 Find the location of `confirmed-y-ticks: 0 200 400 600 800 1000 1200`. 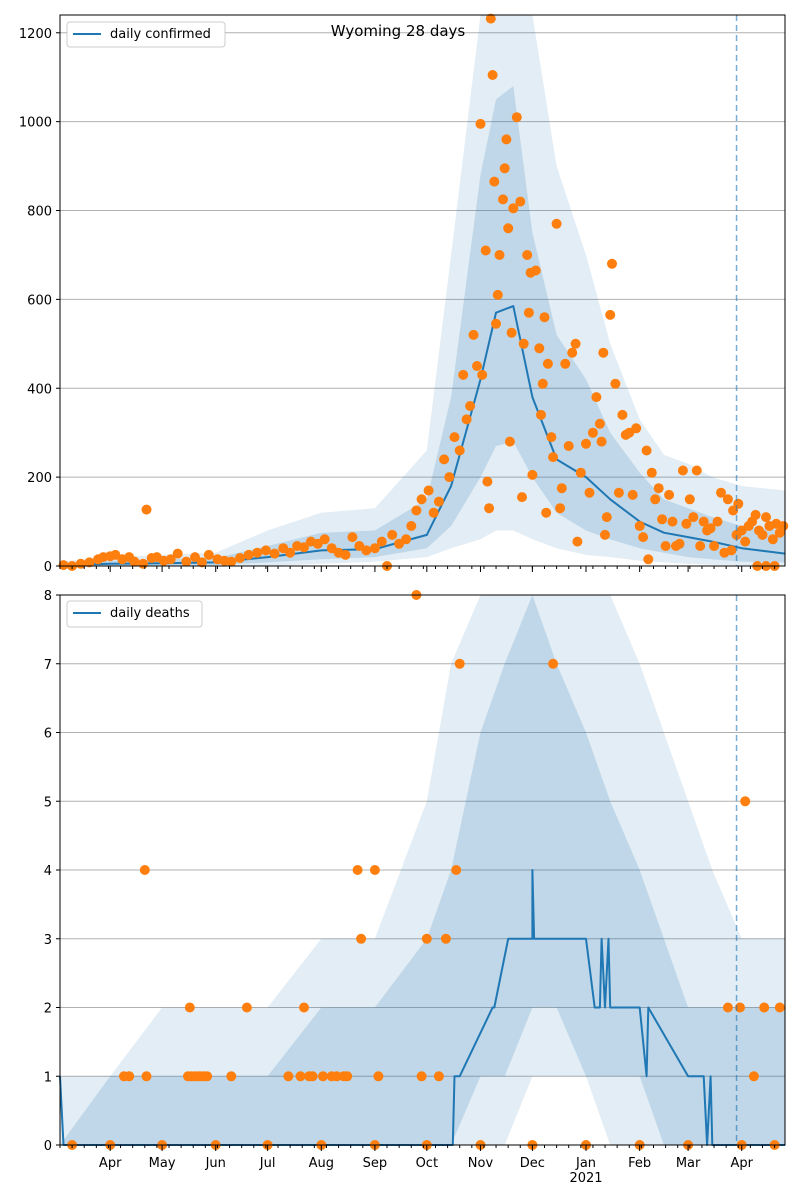

confirmed-y-ticks: 0 200 400 600 800 1000 1200 is located at coordinates (39, 301).